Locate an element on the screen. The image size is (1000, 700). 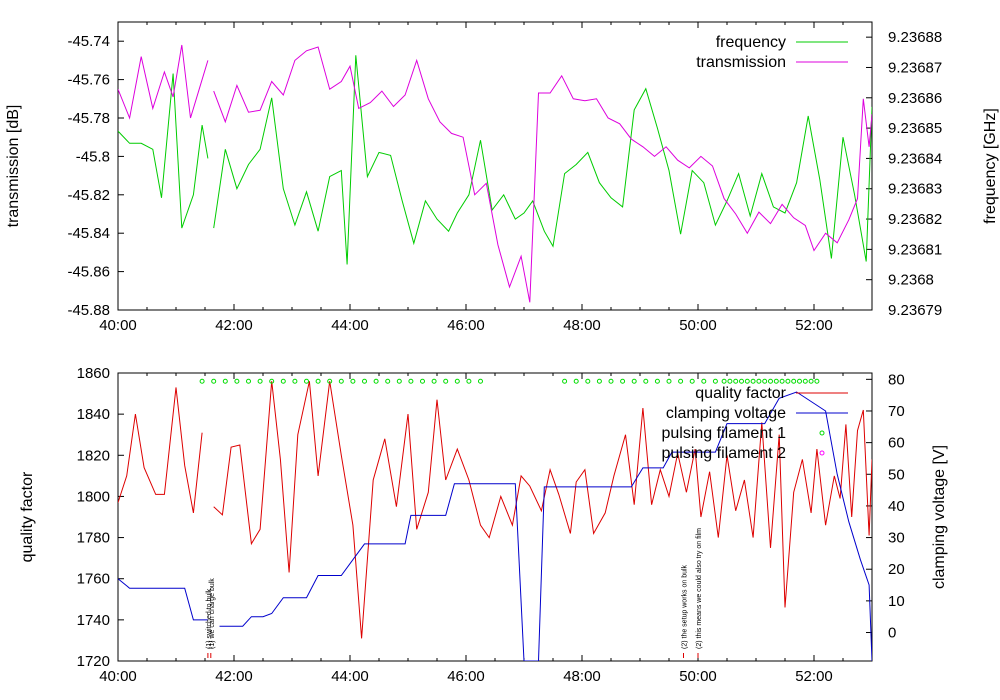
legend: frequency transmission is located at coordinates (772, 52).